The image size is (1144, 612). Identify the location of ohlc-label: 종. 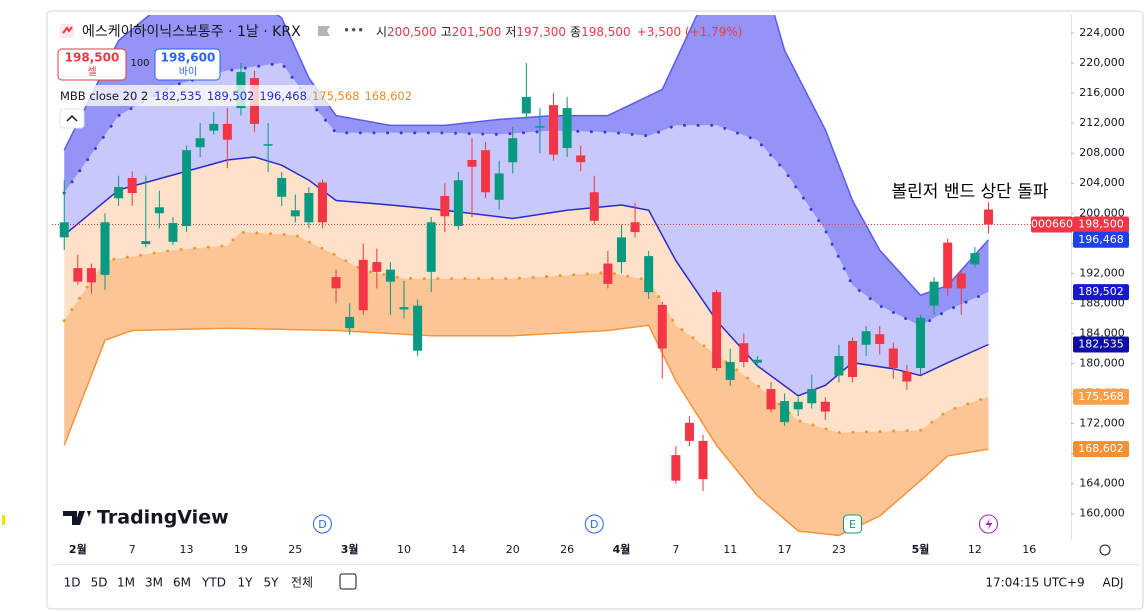
(575, 32).